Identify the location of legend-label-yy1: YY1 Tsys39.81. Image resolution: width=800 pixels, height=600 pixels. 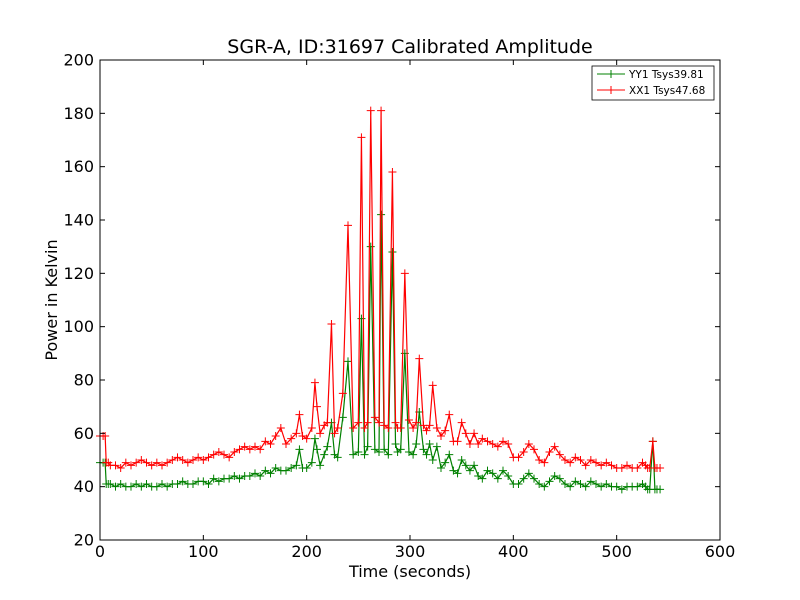
(666, 75).